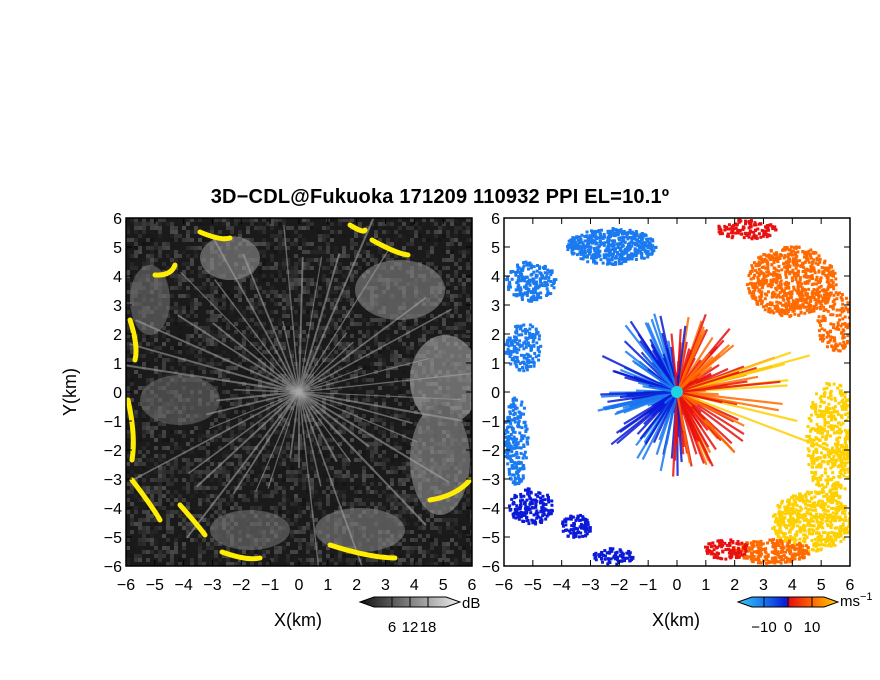  Describe the element at coordinates (428, 627) in the screenshot. I see `colorbar-tick-label: 18` at that location.